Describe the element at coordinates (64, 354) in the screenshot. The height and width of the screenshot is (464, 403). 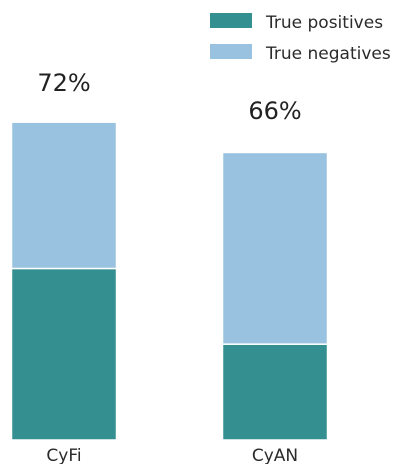
I see `bar-cyfi-true-positives` at that location.